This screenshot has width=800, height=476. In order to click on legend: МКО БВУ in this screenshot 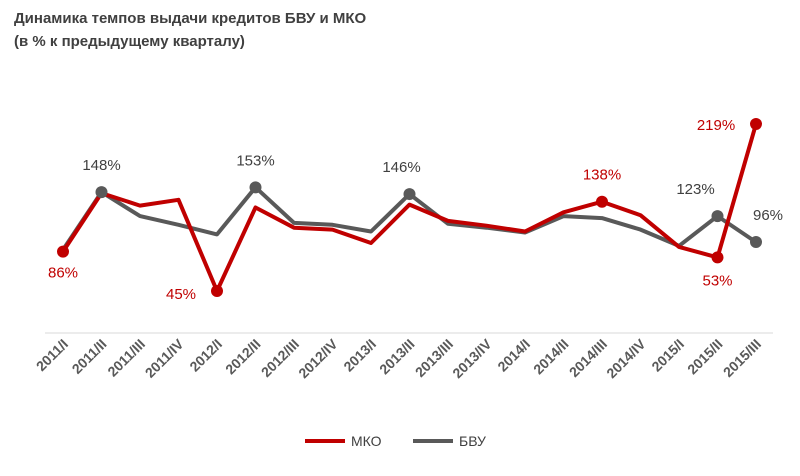, I will do `click(395, 441)`.